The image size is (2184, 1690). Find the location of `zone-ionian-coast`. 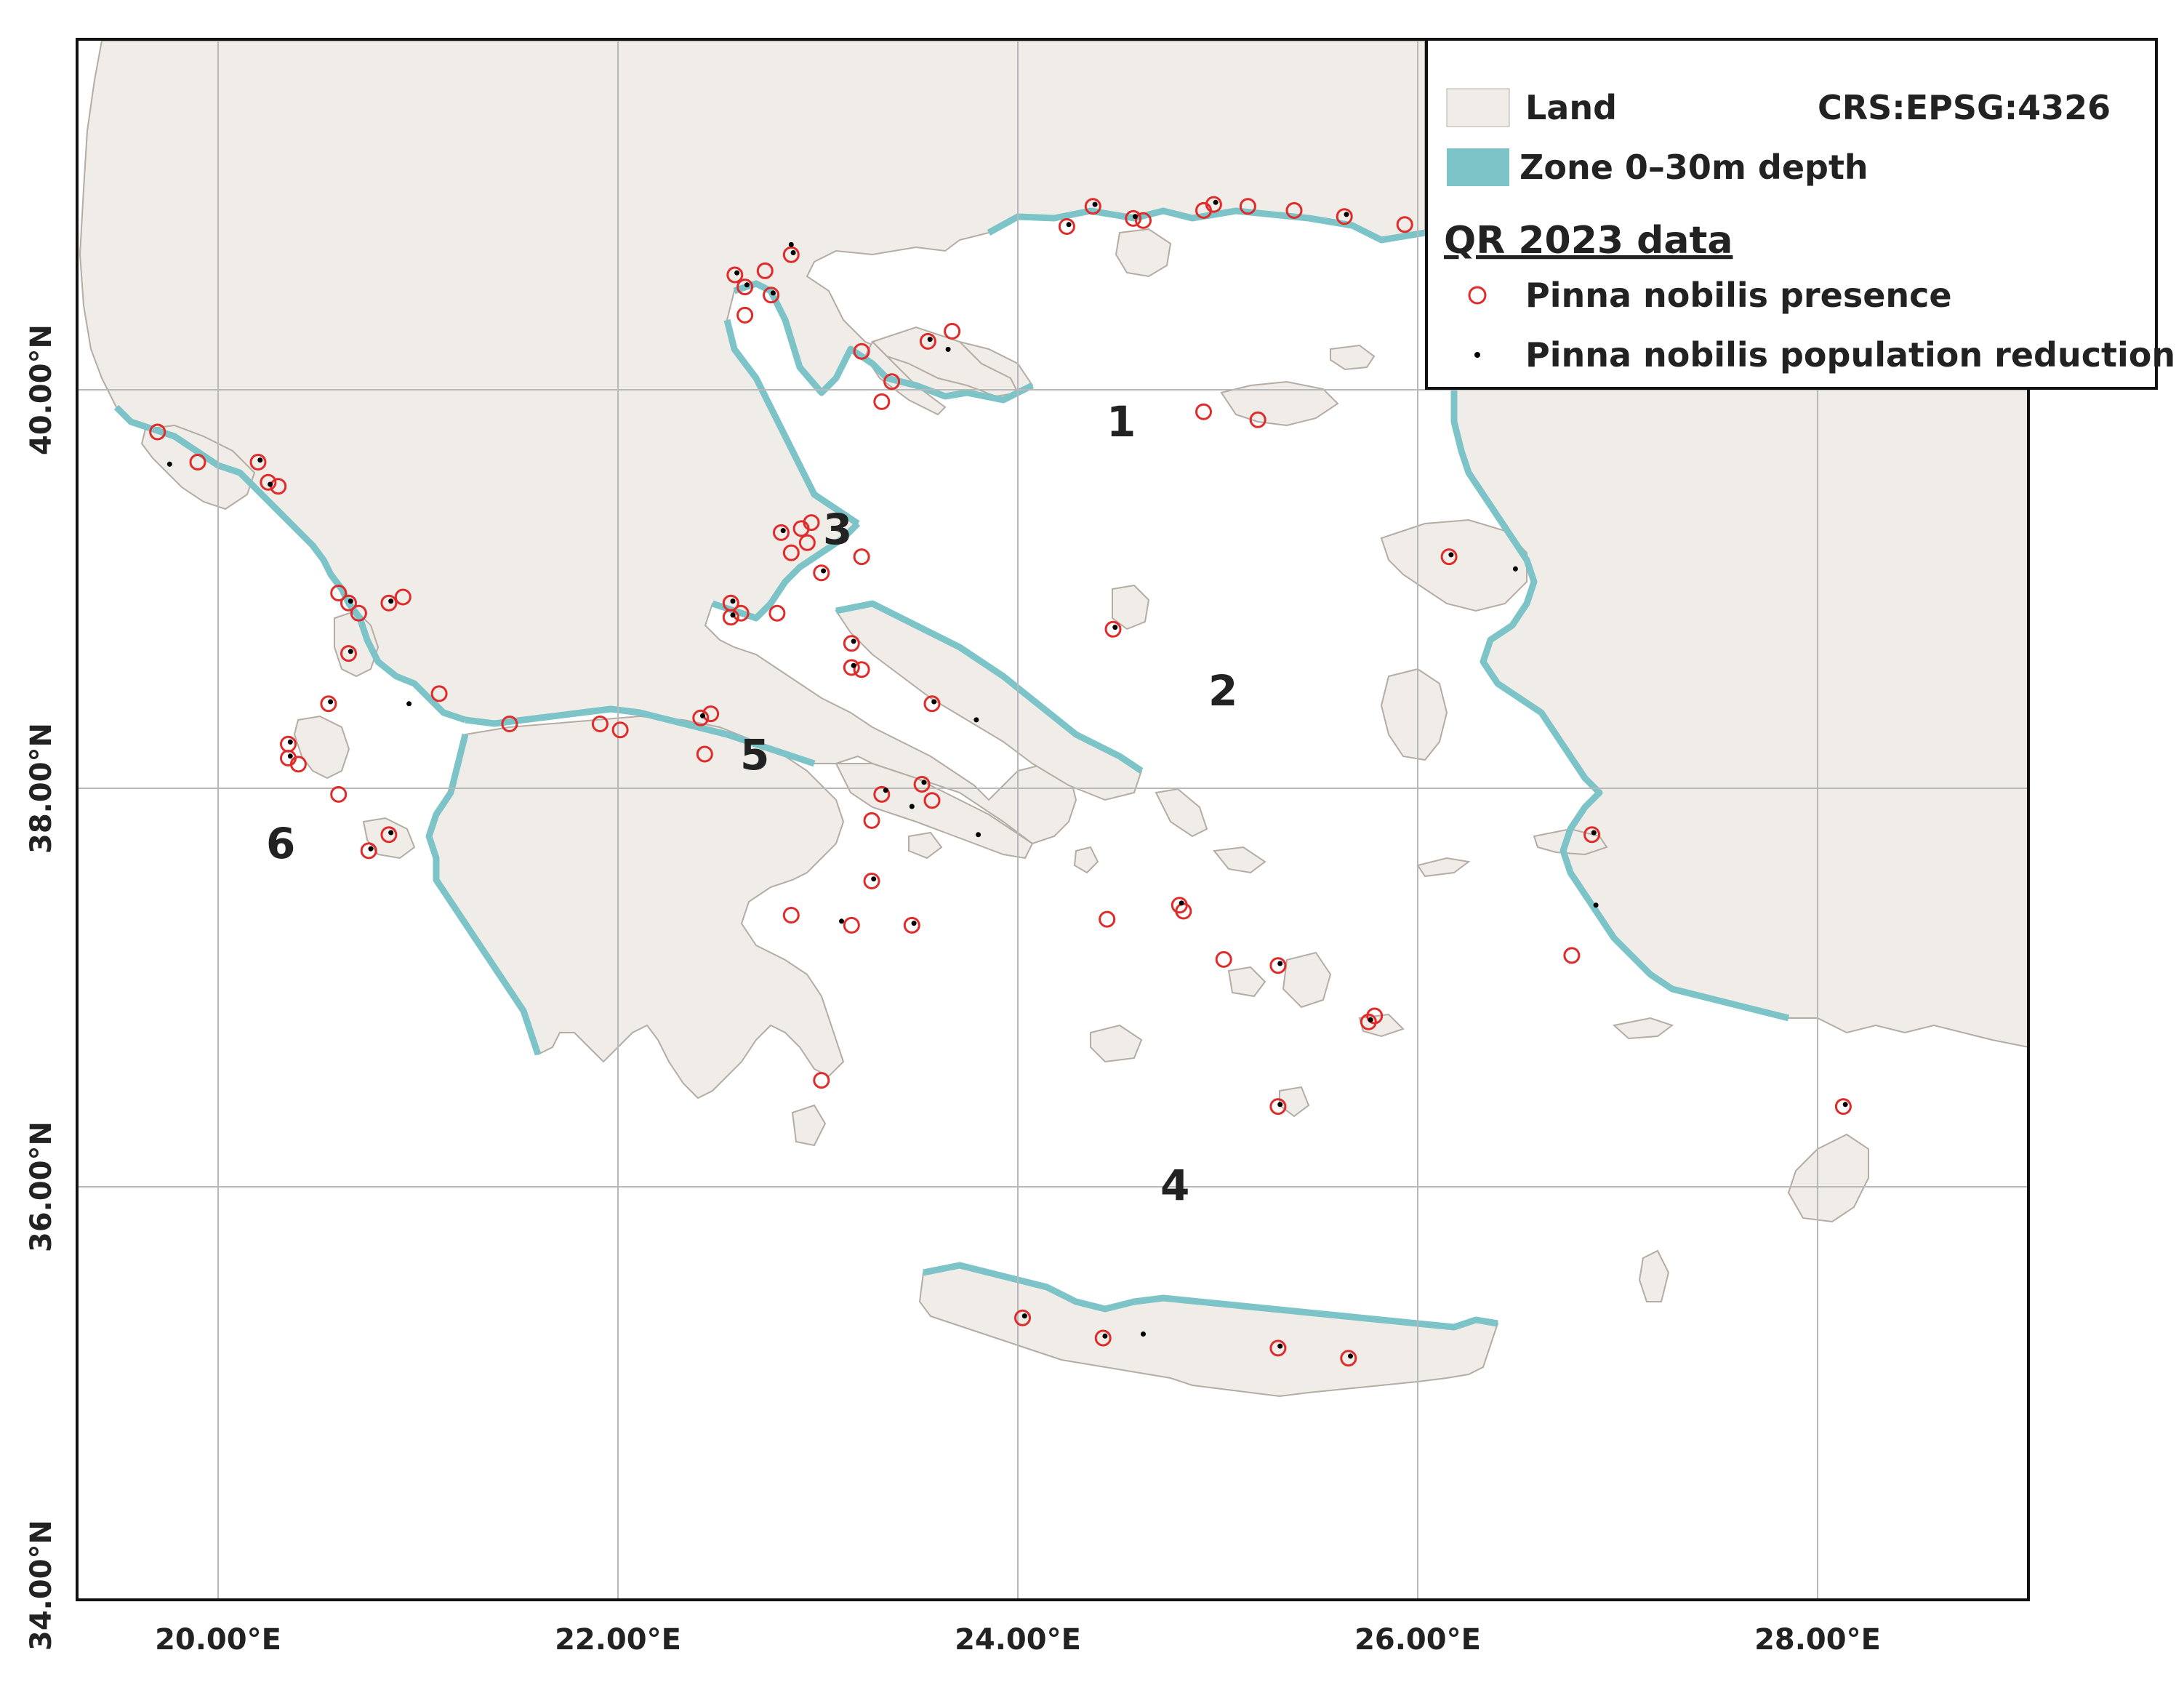

zone-ionian-coast is located at coordinates (290, 564).